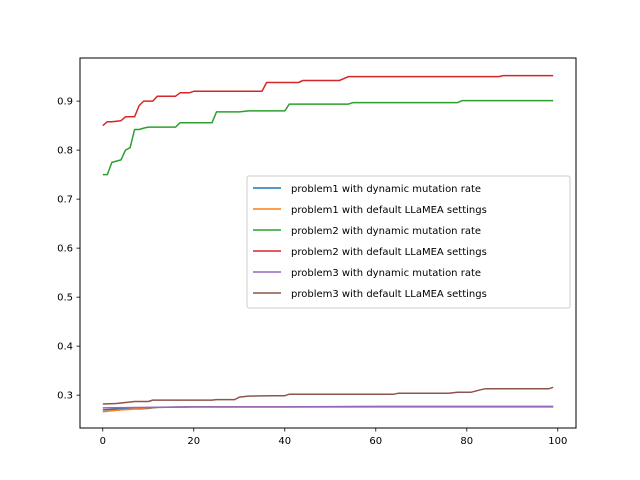 The width and height of the screenshot is (640, 480). I want to click on y-tick-label: 0.4, so click(65, 347).